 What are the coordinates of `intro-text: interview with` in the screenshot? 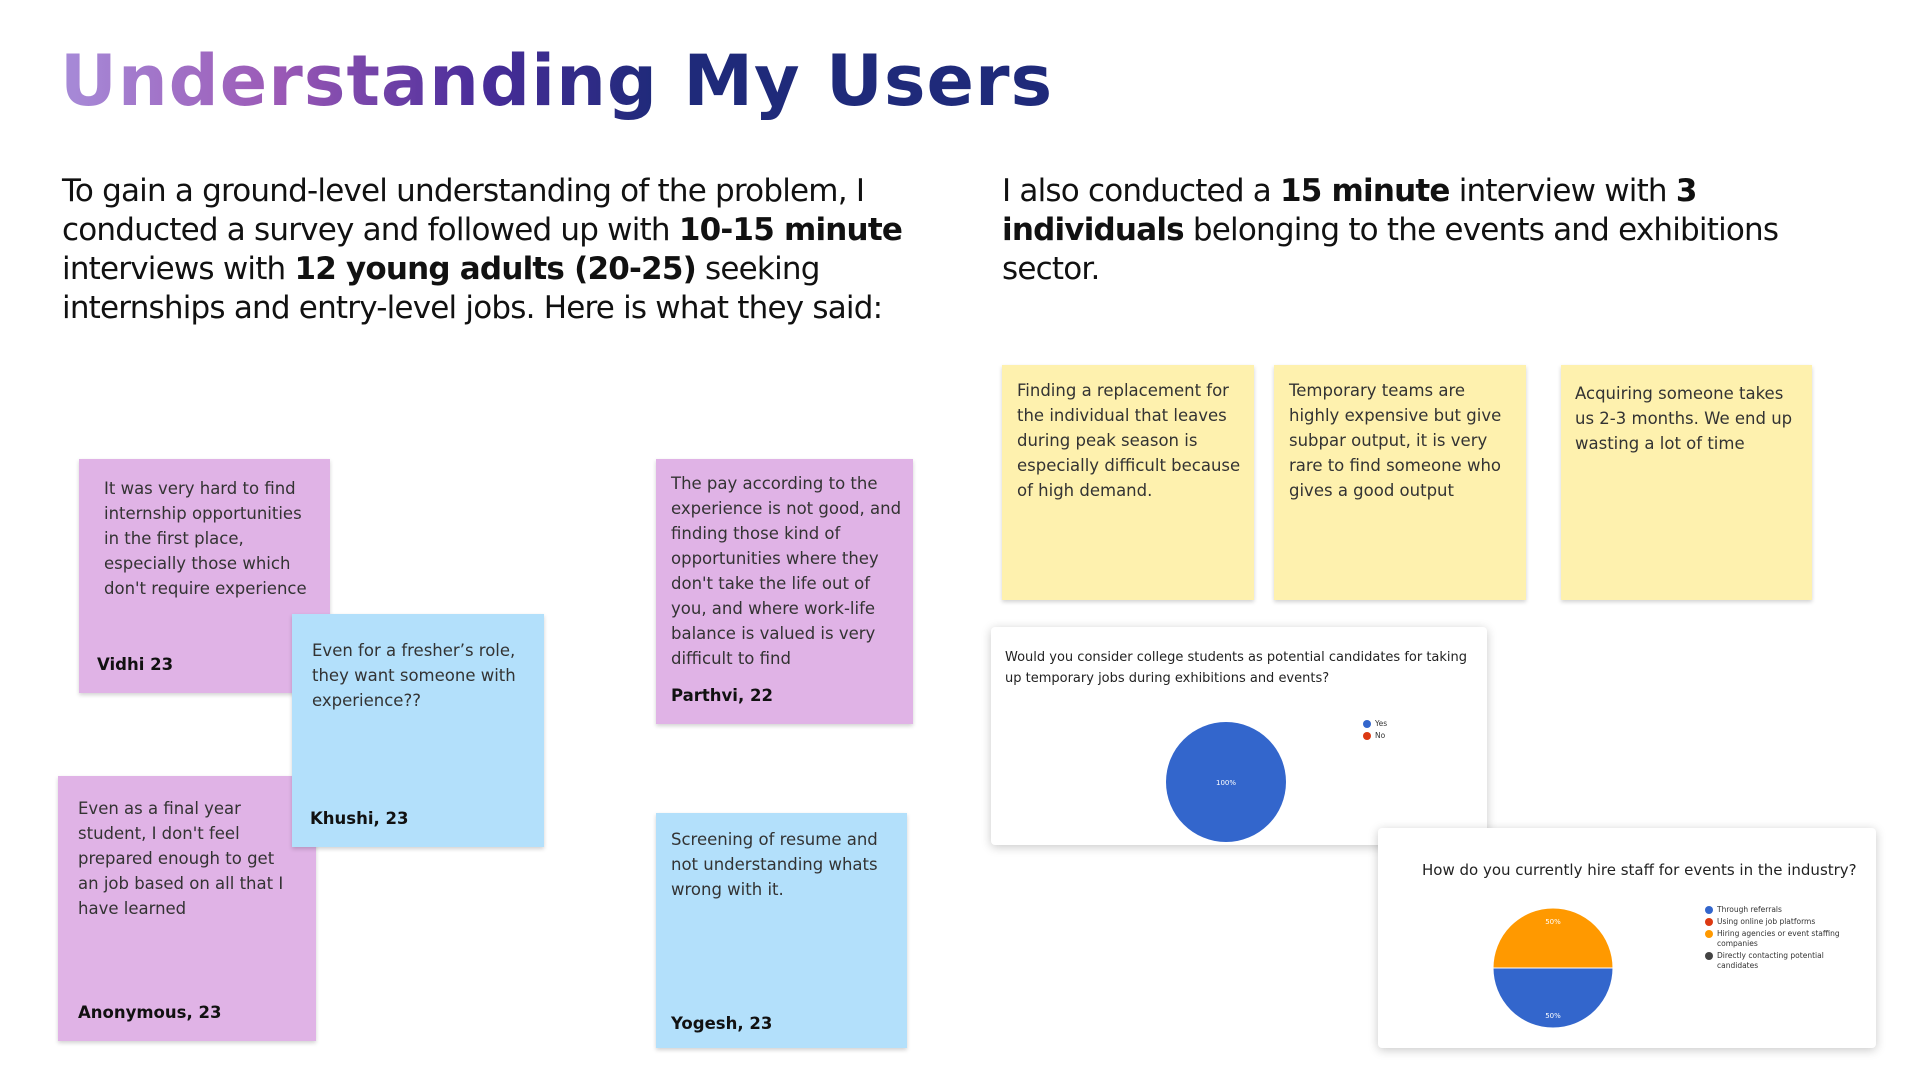 It's located at (1562, 191).